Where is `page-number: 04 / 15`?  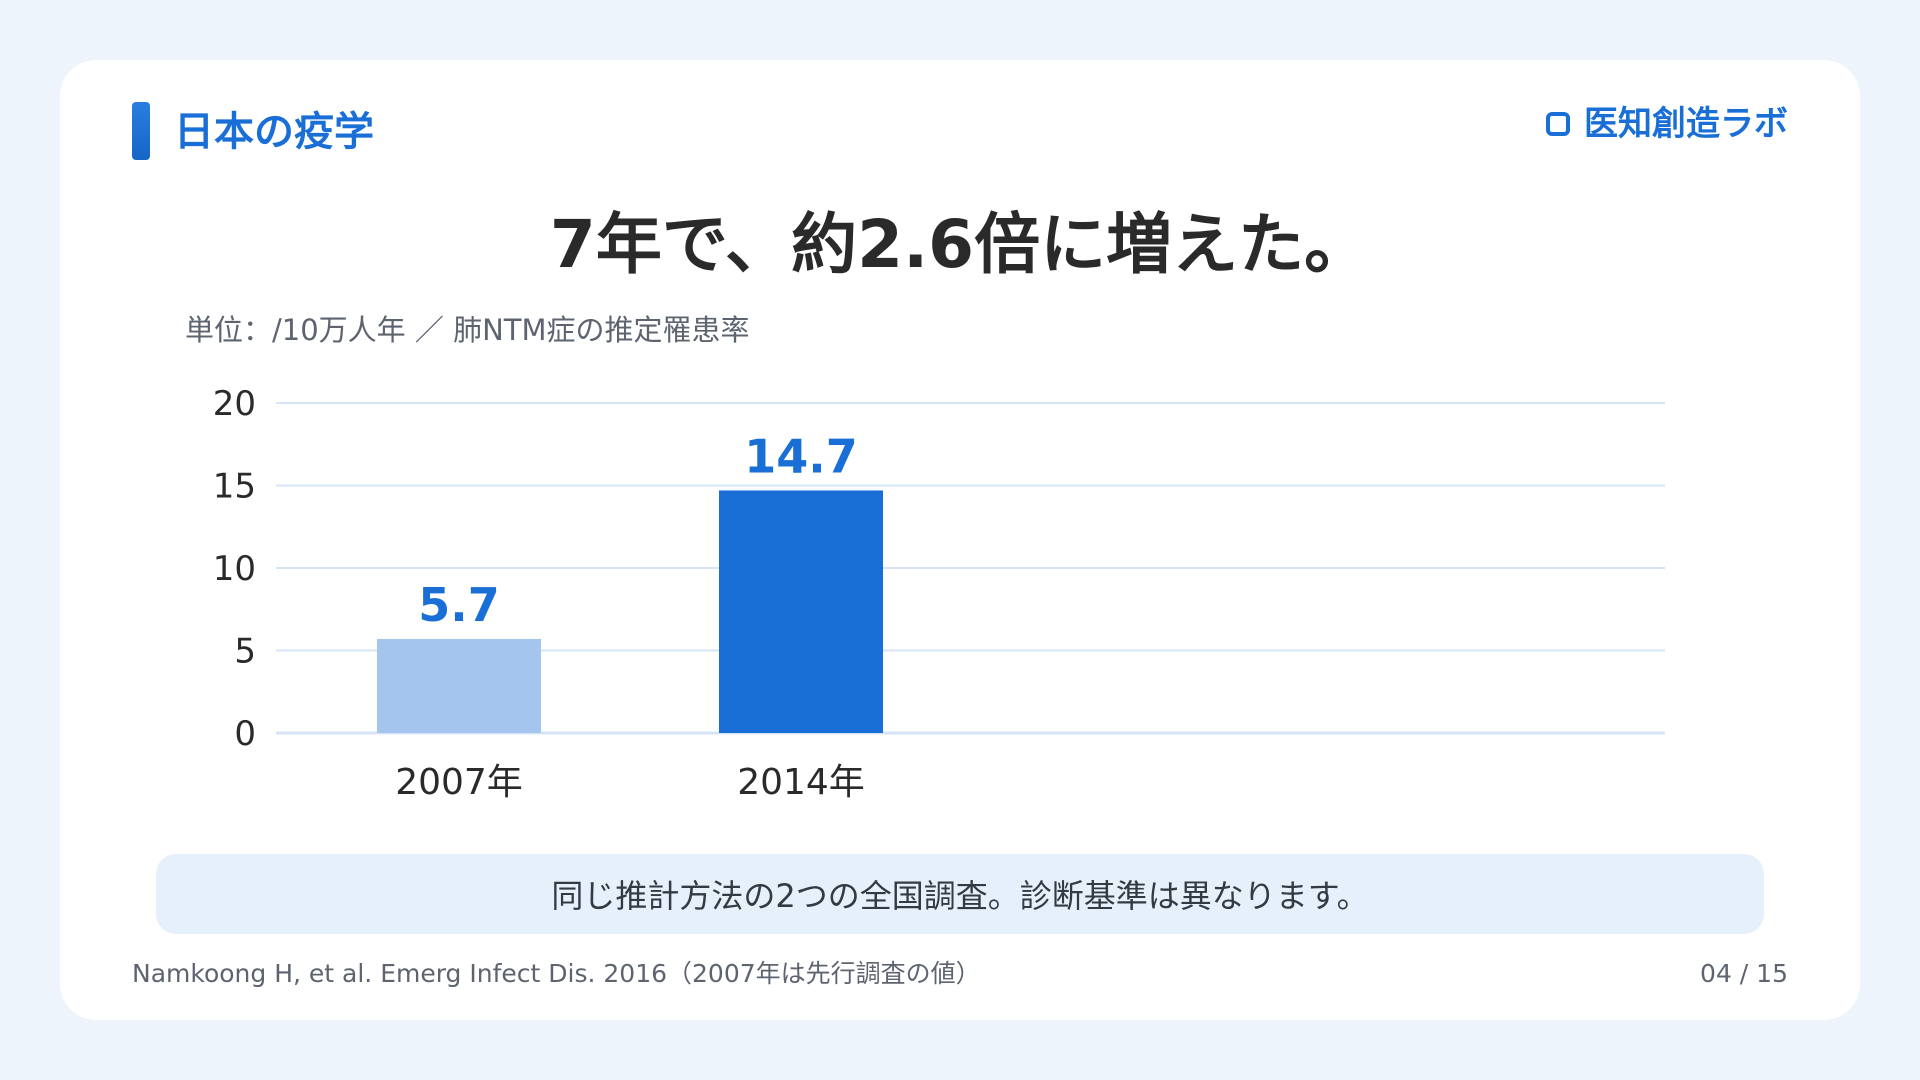
page-number: 04 / 15 is located at coordinates (1744, 973).